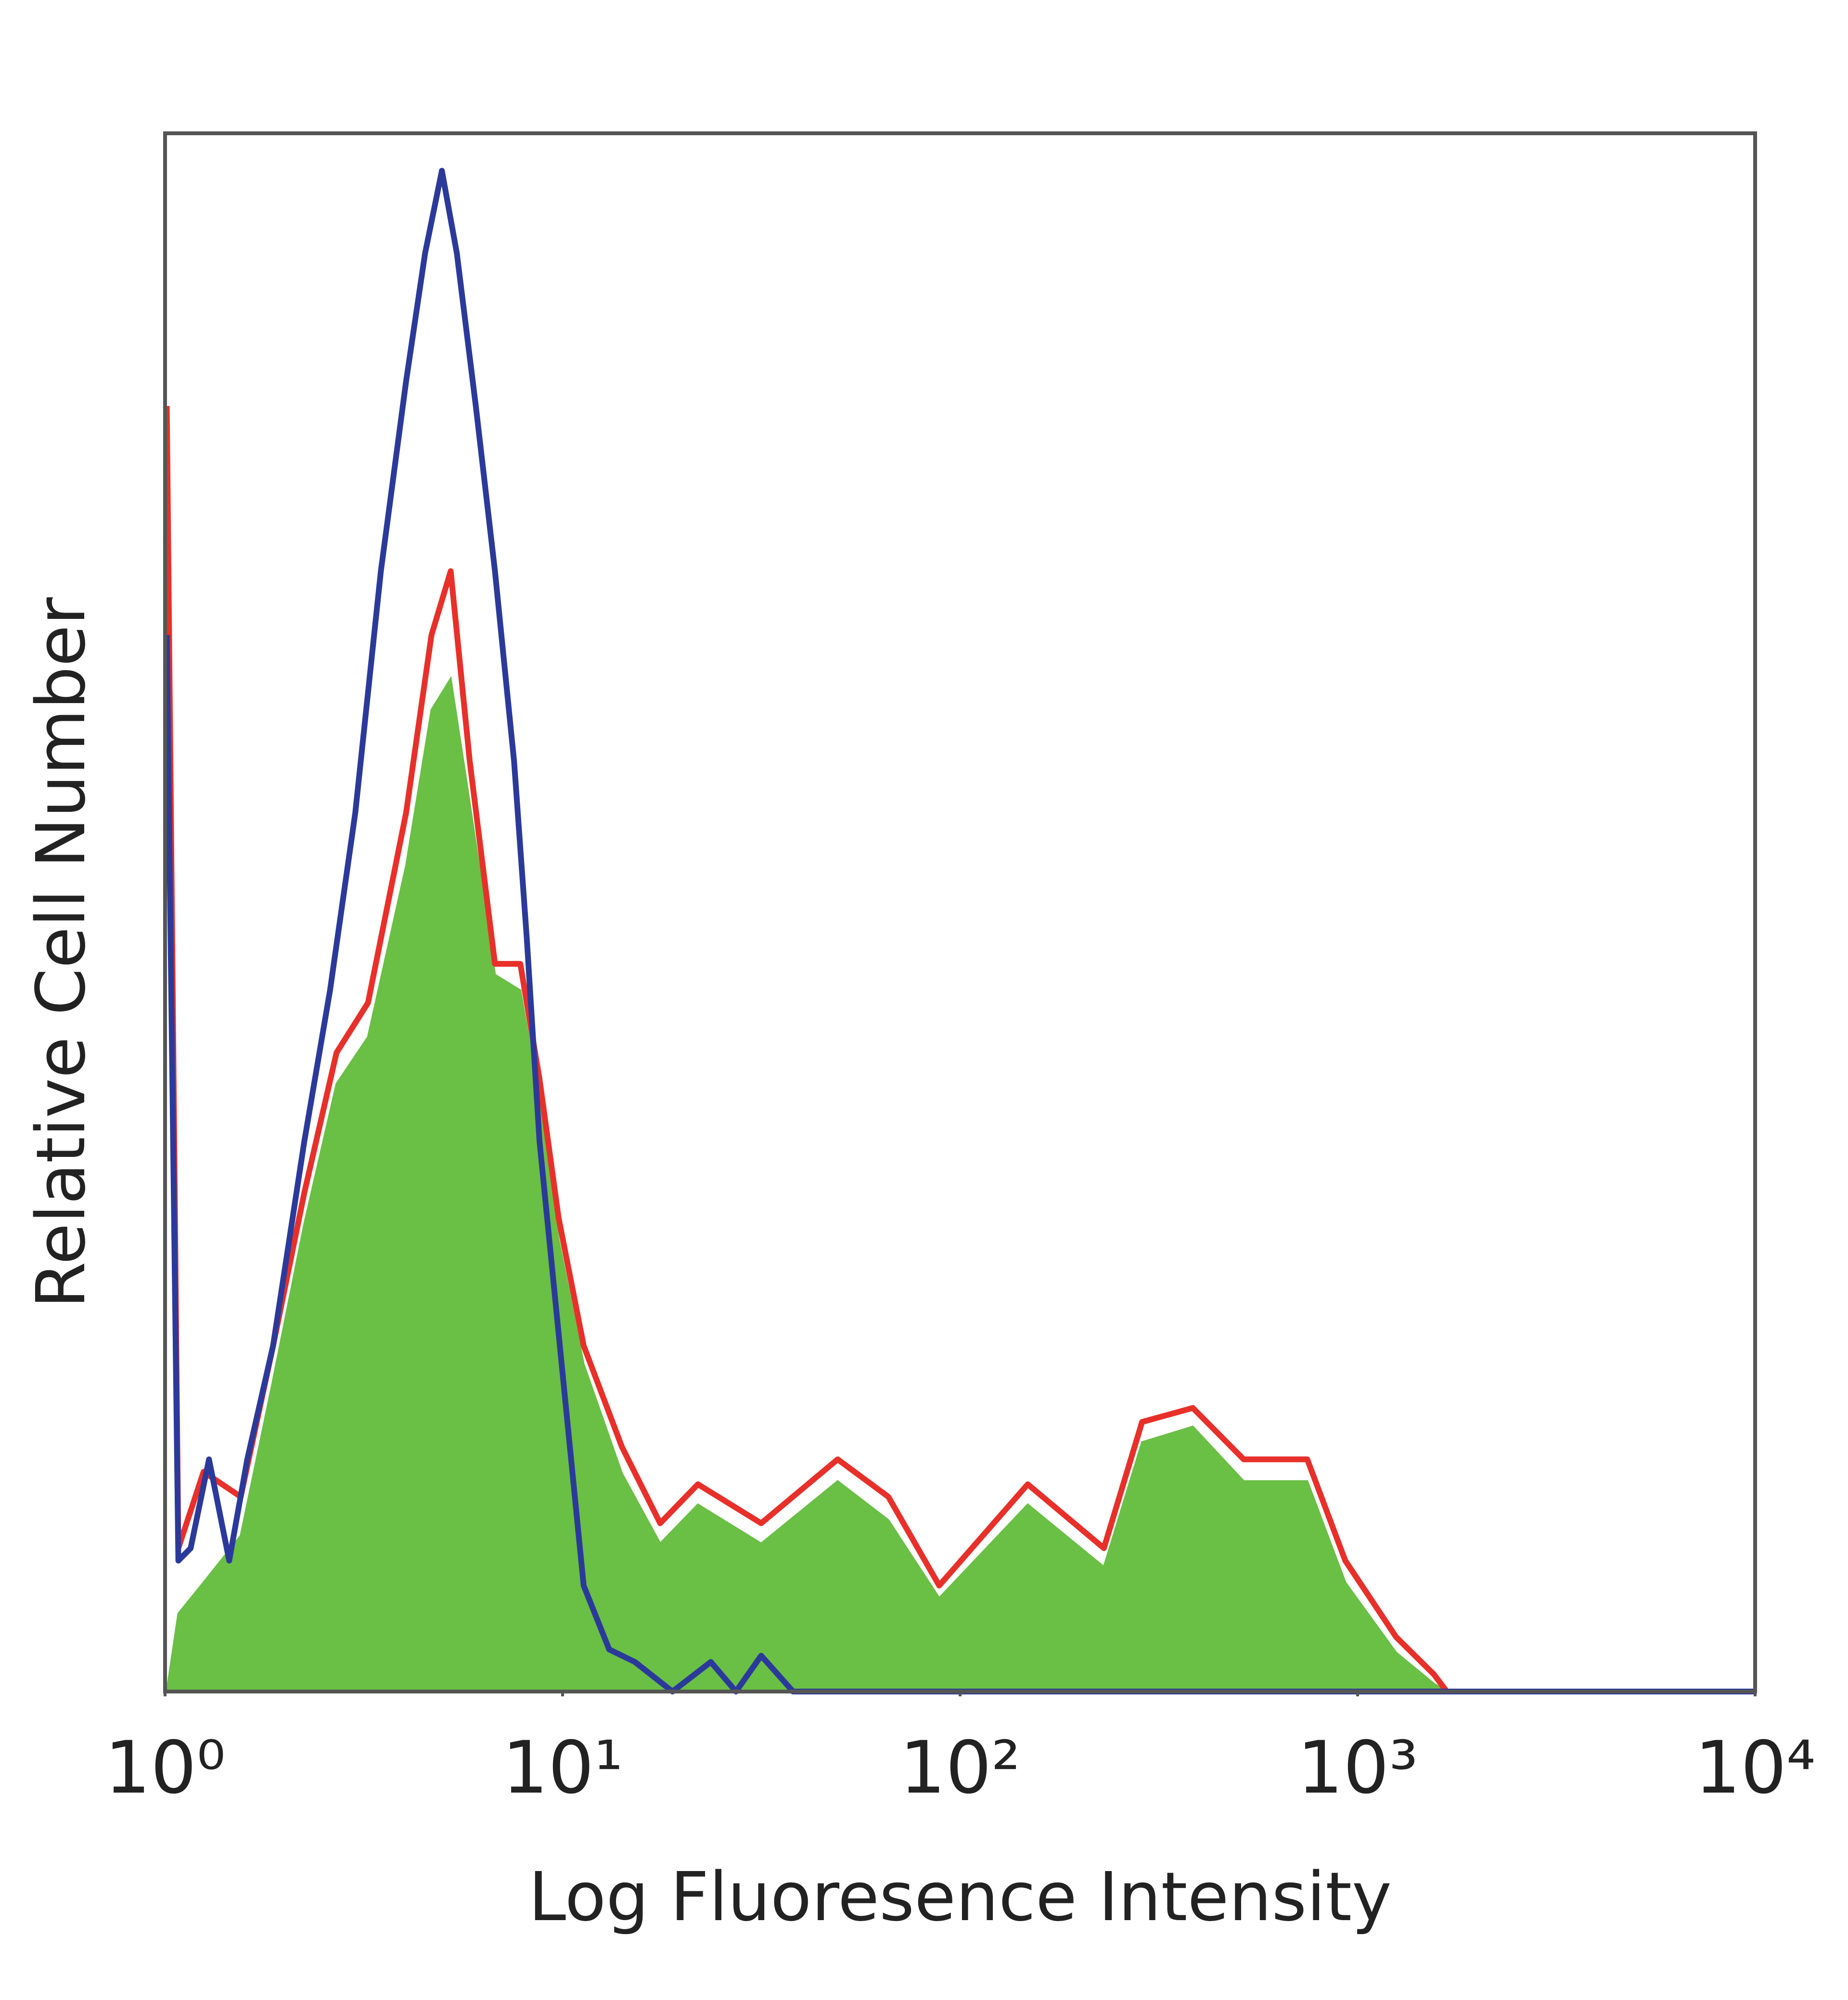 The image size is (1848, 2000). Describe the element at coordinates (960, 1897) in the screenshot. I see `x-axis-label: Log Fluoresence Intensity` at that location.